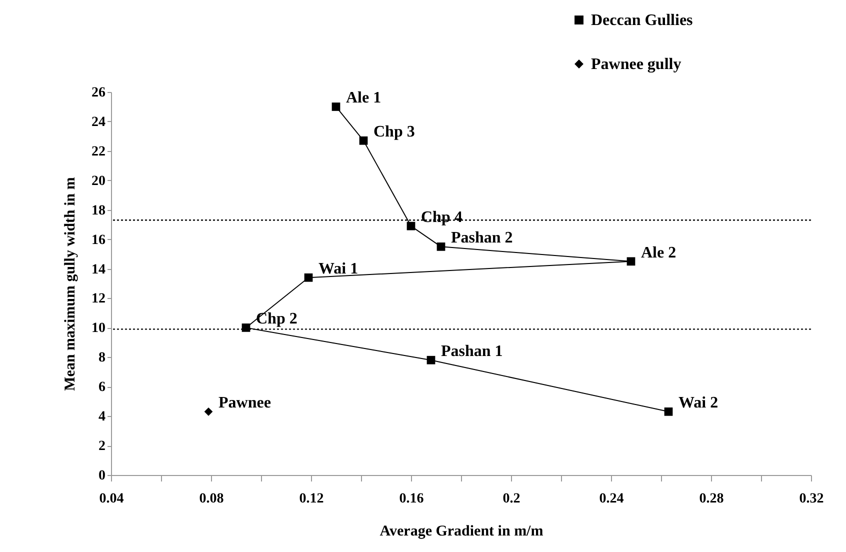 This screenshot has height=552, width=846. Describe the element at coordinates (462, 532) in the screenshot. I see `x-axis-title: Average Gradient in m/m` at that location.